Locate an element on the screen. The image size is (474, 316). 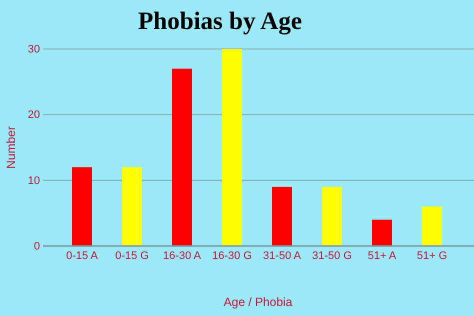
y-tick-label: 20 is located at coordinates (34, 115).